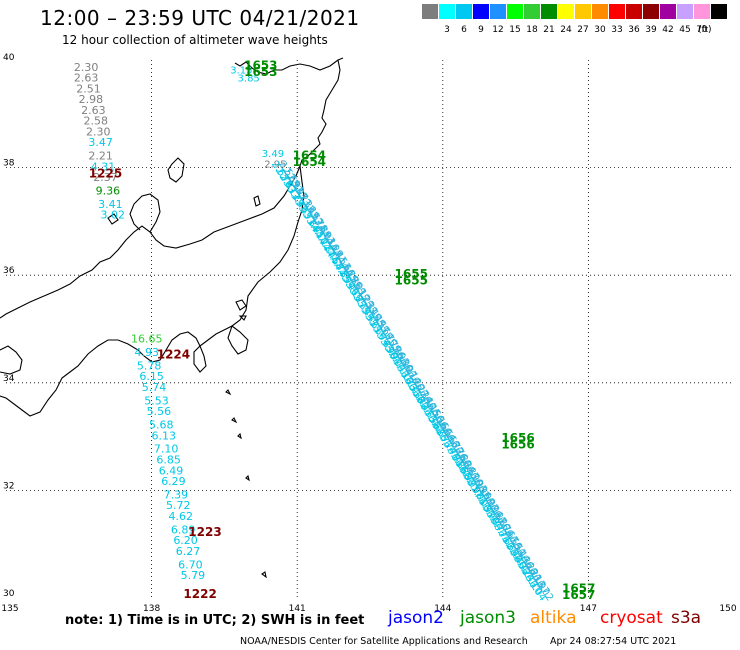  Describe the element at coordinates (168, 460) in the screenshot. I see `swh-value: 6.85` at that location.